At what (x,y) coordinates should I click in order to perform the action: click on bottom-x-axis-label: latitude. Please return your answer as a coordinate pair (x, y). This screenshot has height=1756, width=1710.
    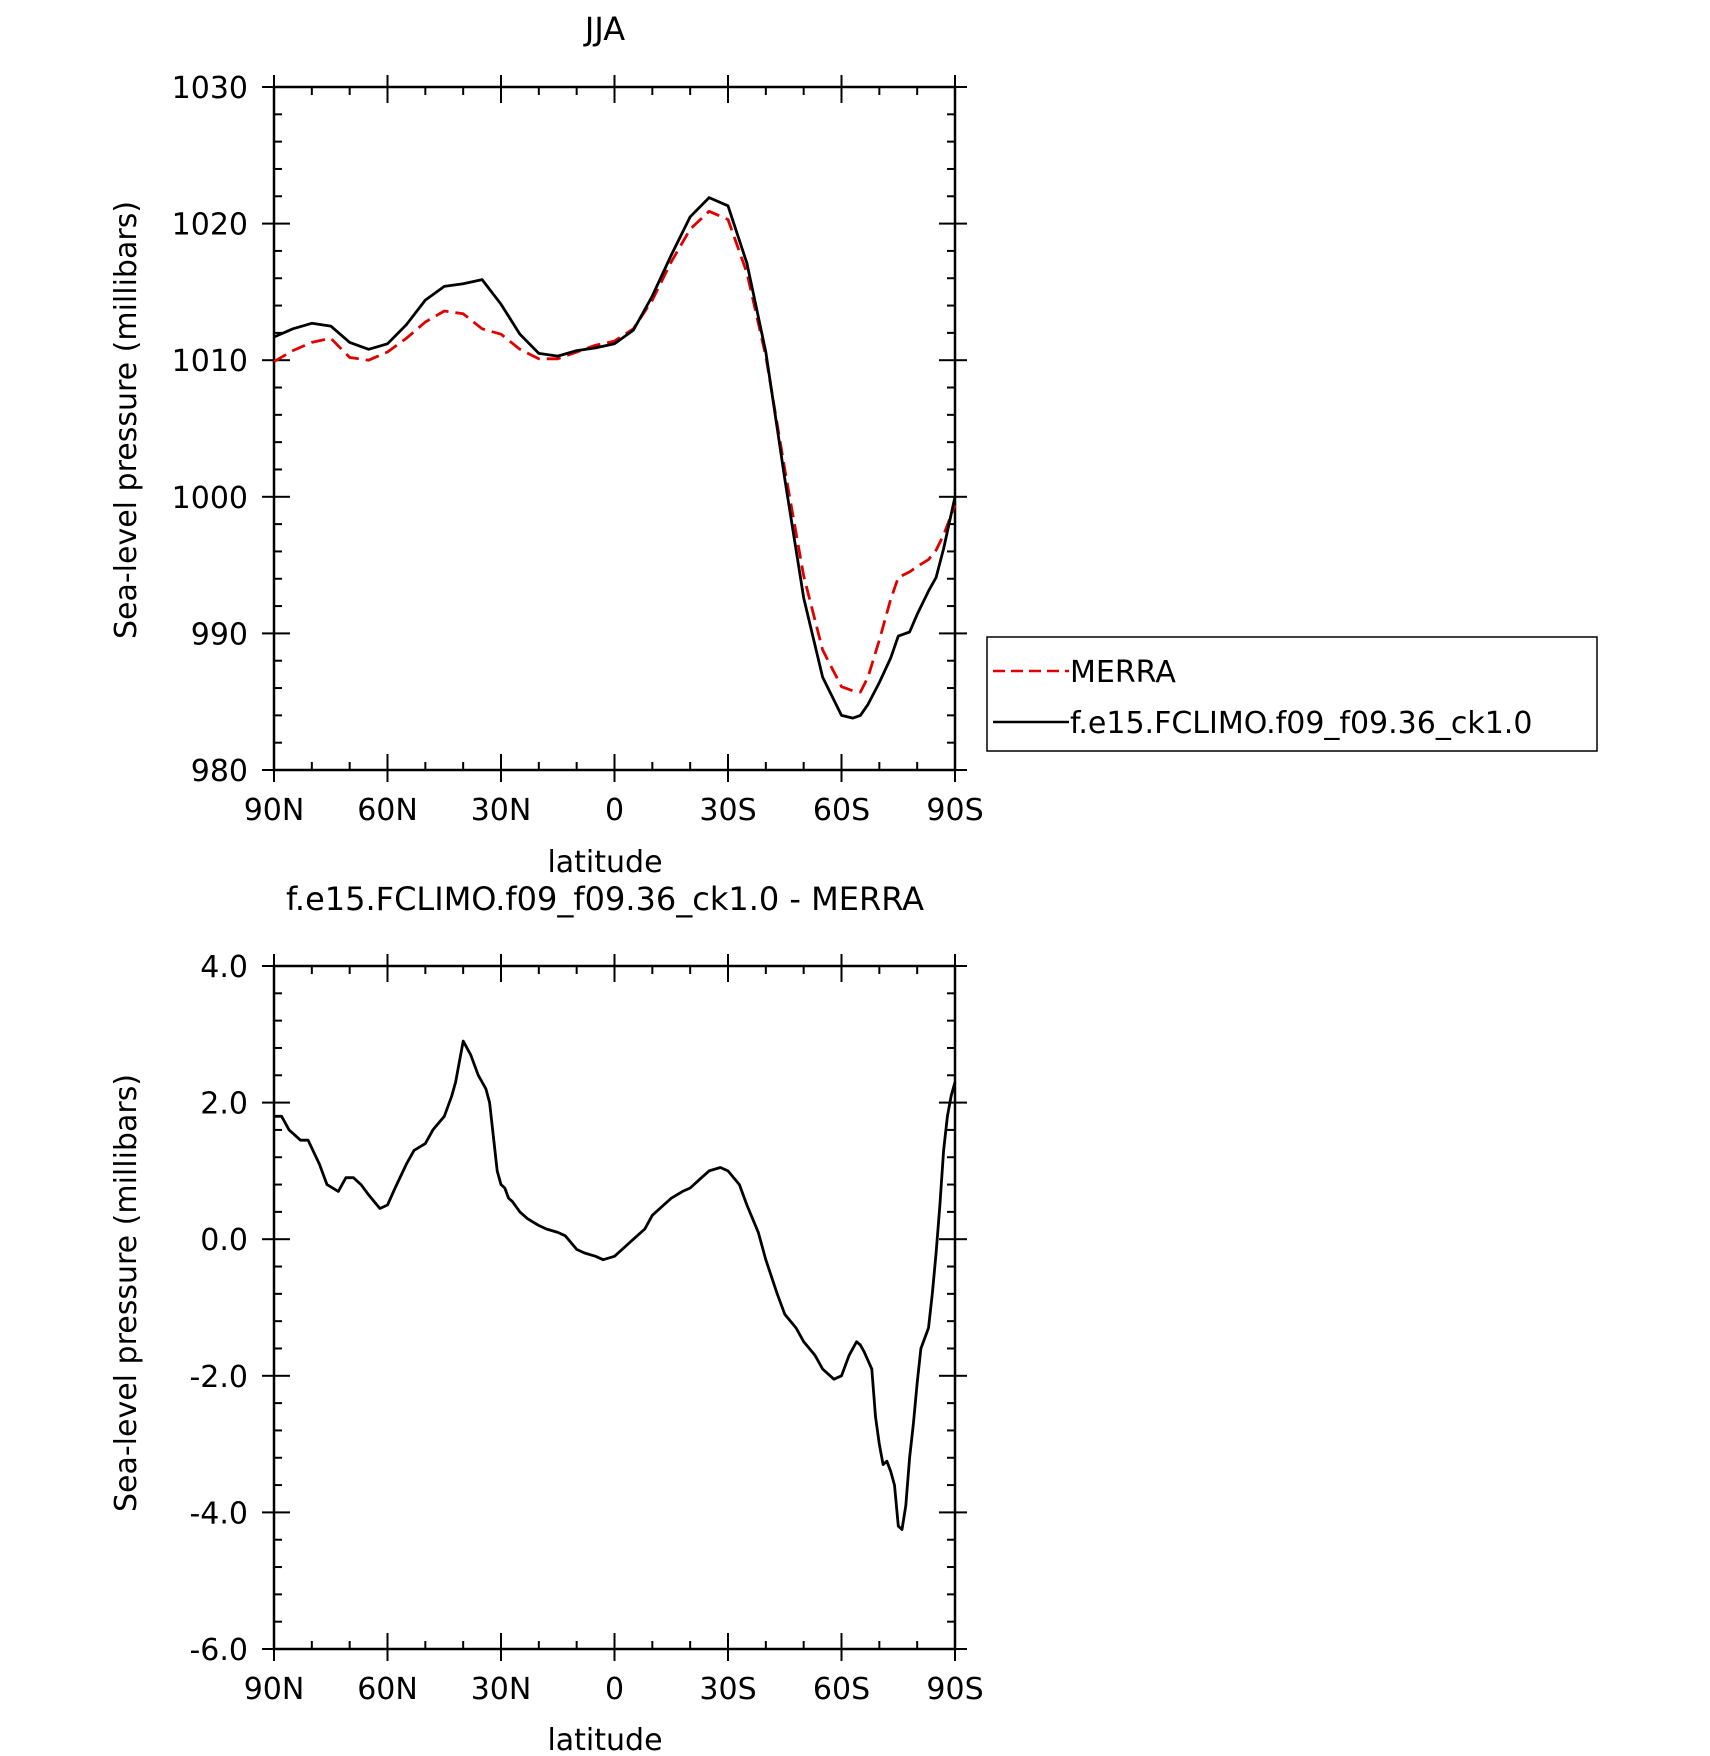
    Looking at the image, I should click on (604, 1739).